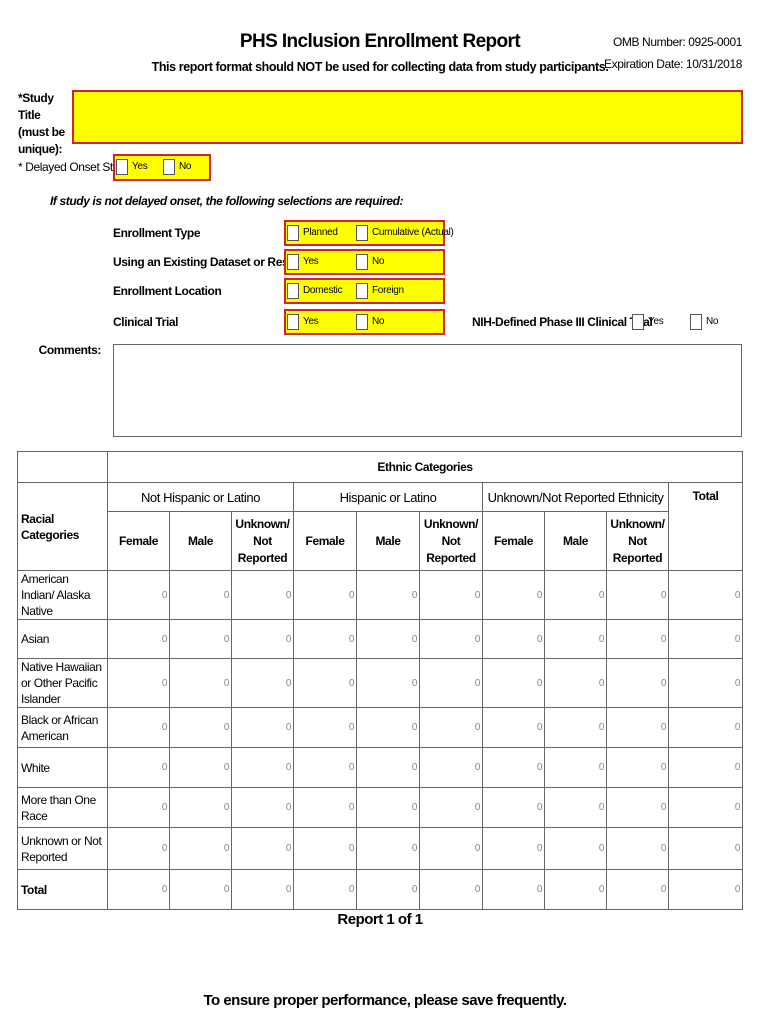  Describe the element at coordinates (62, 467) in the screenshot. I see `blank-cell` at that location.